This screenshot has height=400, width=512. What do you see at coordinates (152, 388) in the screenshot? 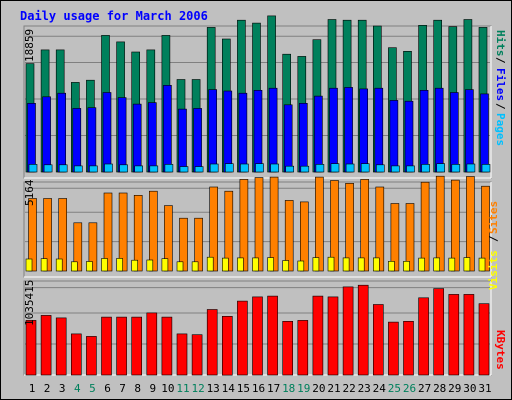
I see `x-tick-label-day-9: 9` at bounding box center [152, 388].